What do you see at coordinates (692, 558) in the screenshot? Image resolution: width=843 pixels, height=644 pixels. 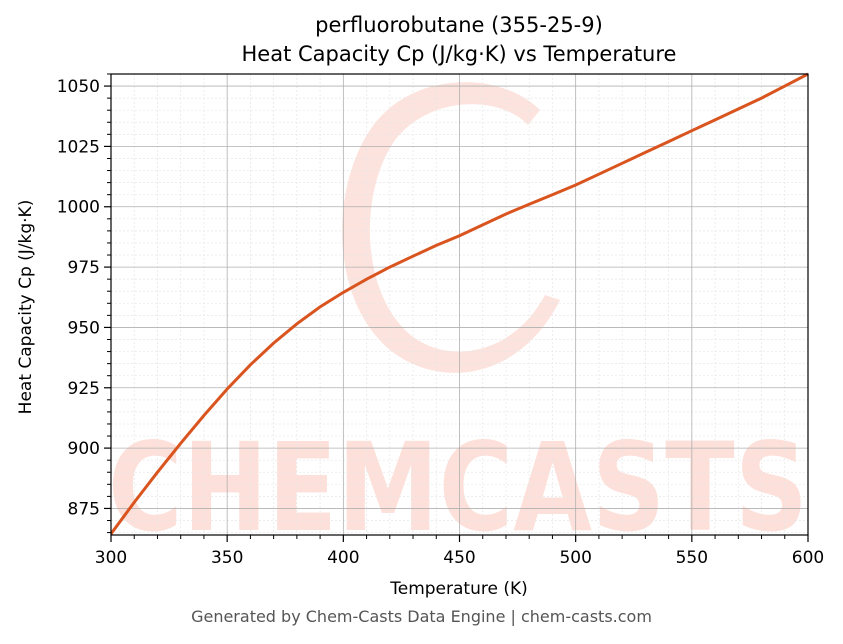 I see `x-tick-label: 550` at bounding box center [692, 558].